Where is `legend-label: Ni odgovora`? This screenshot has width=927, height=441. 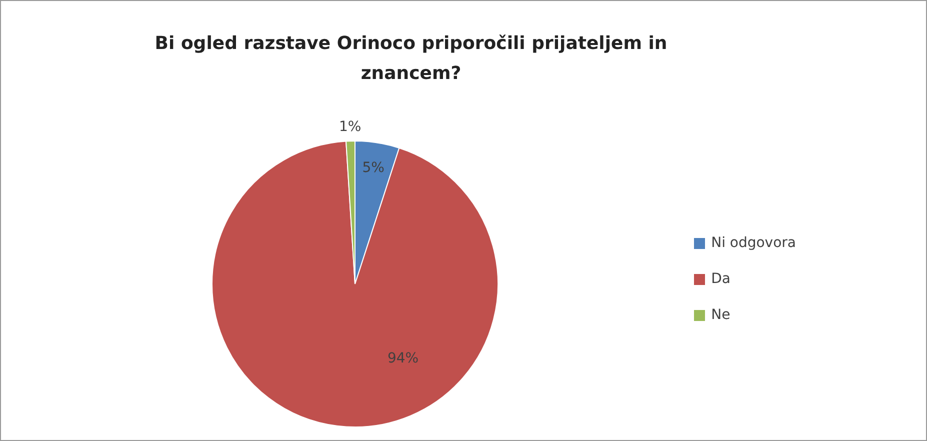
legend-label: Ni odgovora is located at coordinates (753, 243).